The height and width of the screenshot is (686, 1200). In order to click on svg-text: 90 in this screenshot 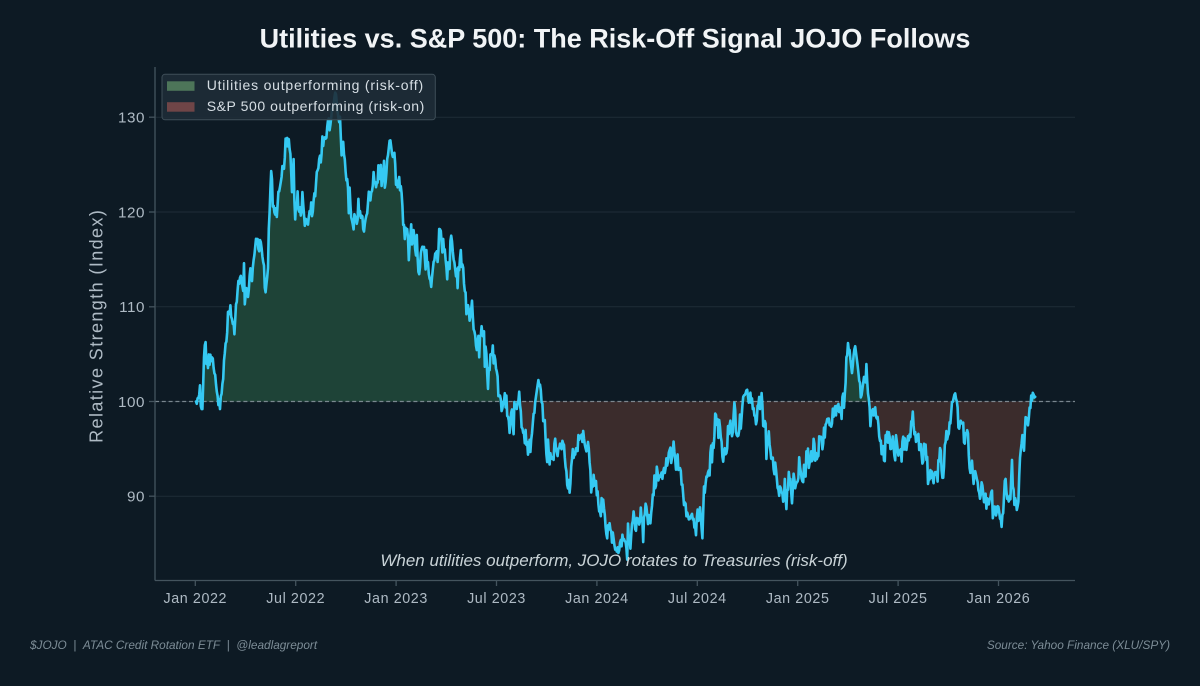, I will do `click(136, 497)`.